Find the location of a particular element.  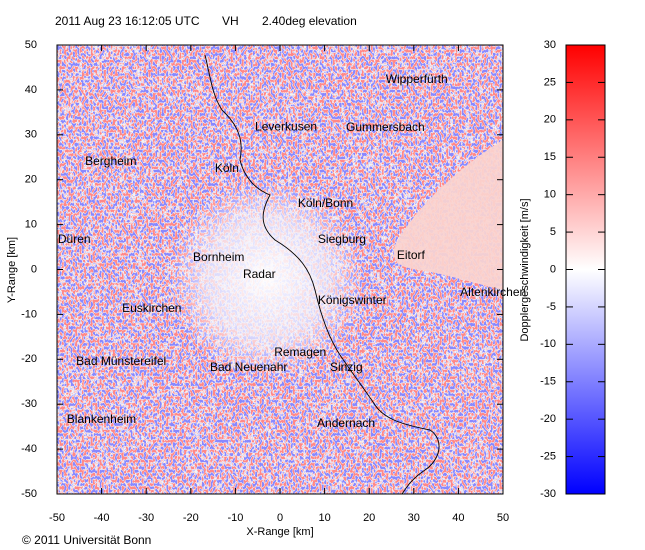

city-label: Düren is located at coordinates (74, 239).